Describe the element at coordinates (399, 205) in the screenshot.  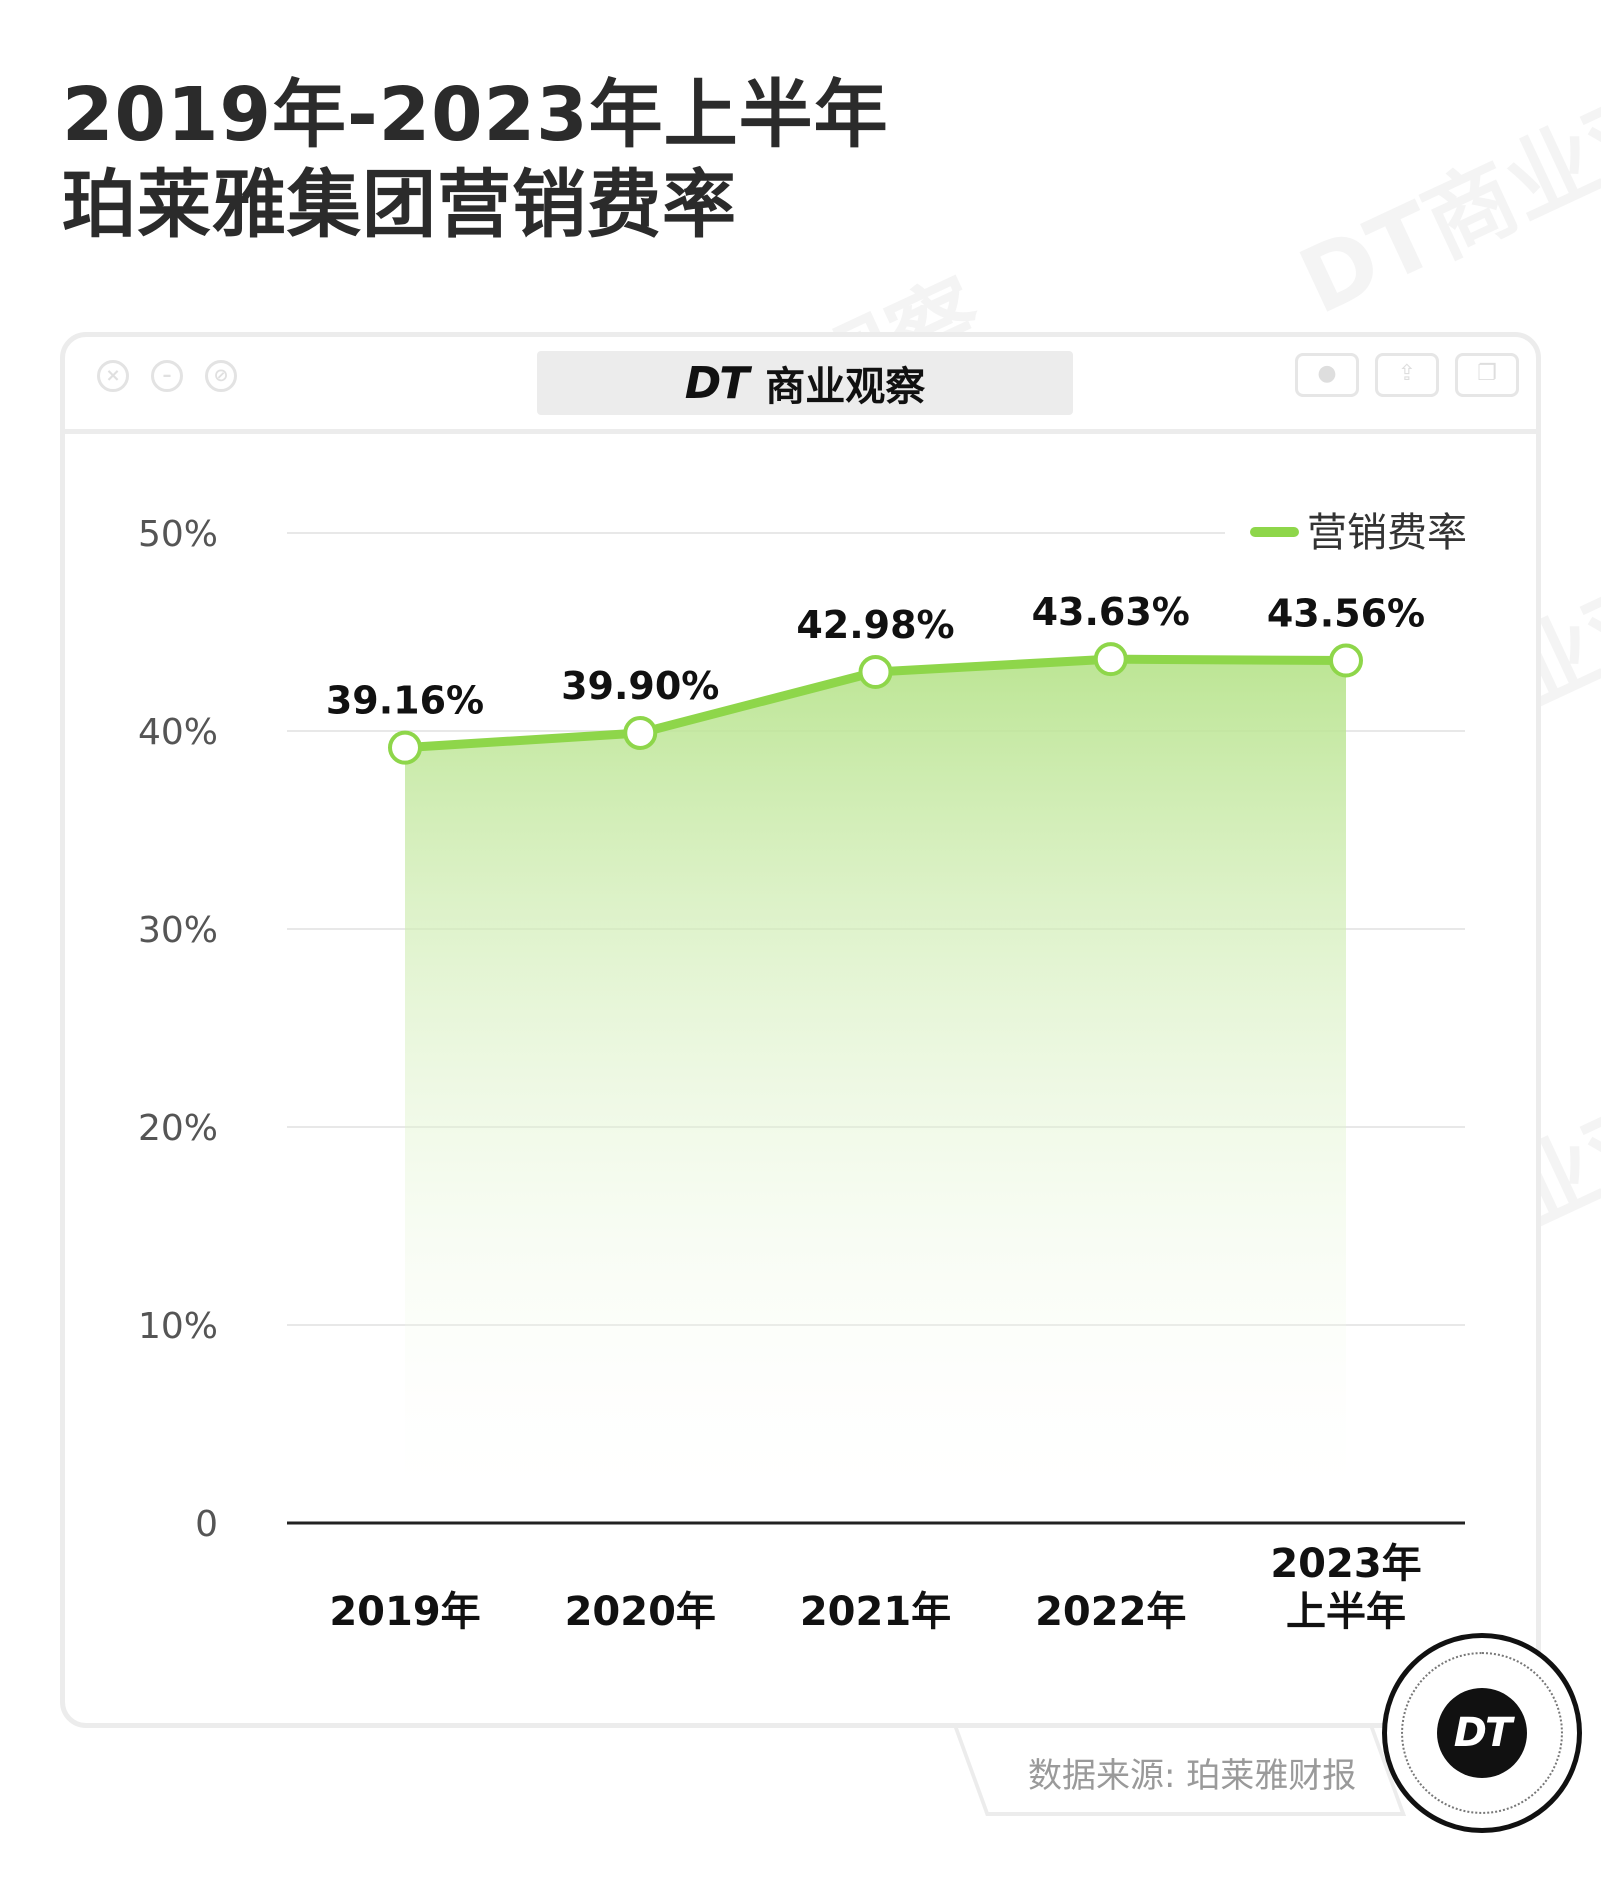
I see `chart-title-line2: 珀莱雅集团营销费率` at that location.